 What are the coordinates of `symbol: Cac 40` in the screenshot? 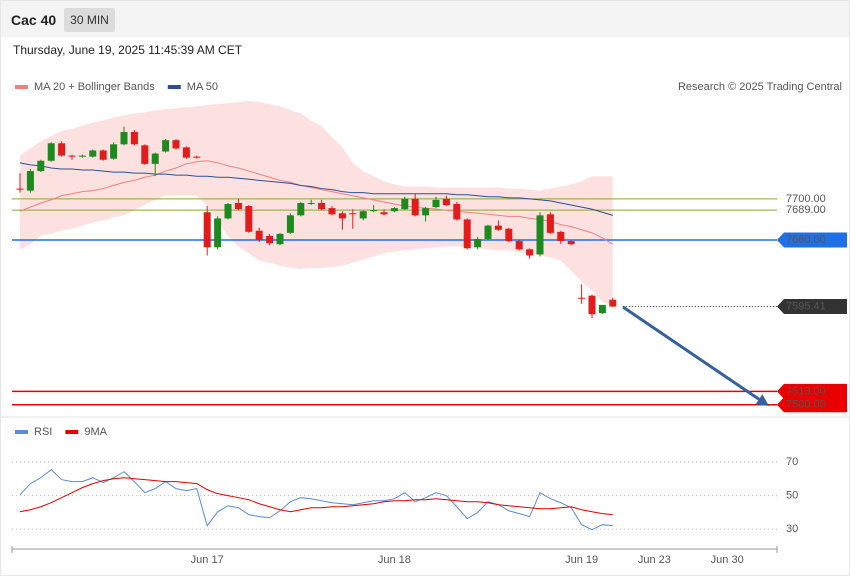 It's located at (34, 20).